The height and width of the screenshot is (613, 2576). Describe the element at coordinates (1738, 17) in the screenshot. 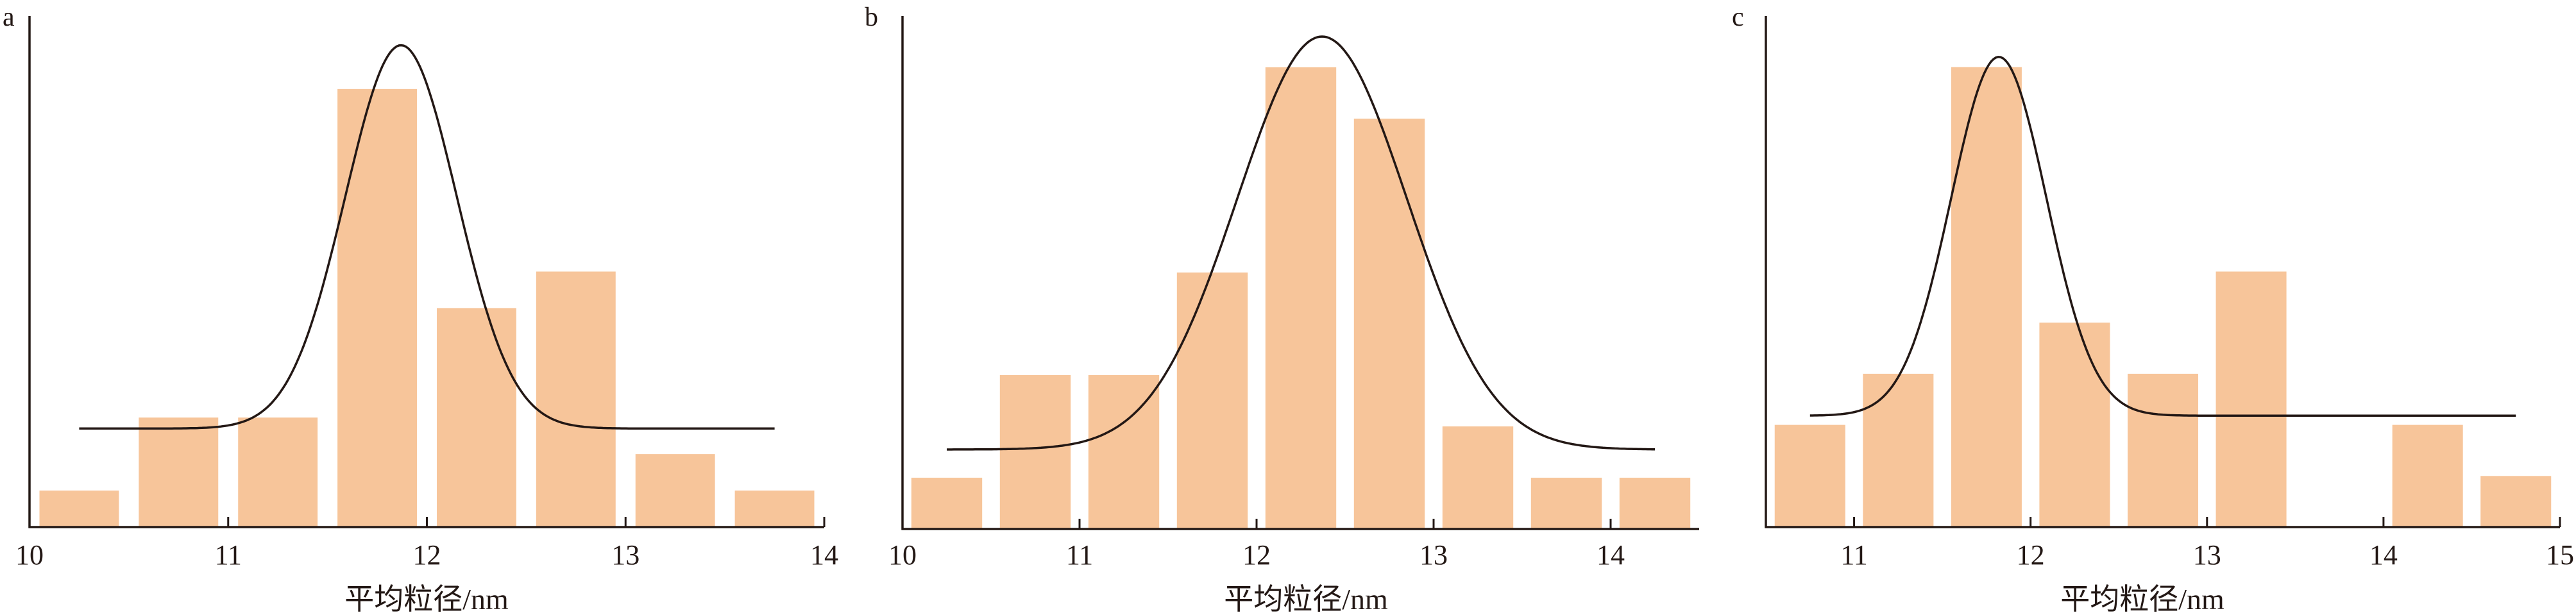

I see `panel-label: c` at that location.